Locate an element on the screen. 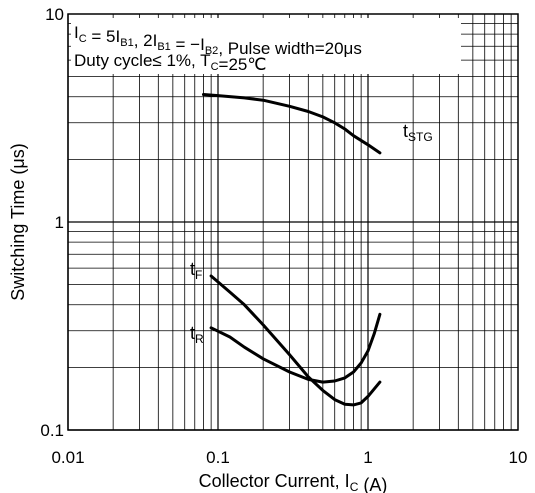 Image resolution: width=535 pixels, height=493 pixels. annotation-background is located at coordinates (266, 46).